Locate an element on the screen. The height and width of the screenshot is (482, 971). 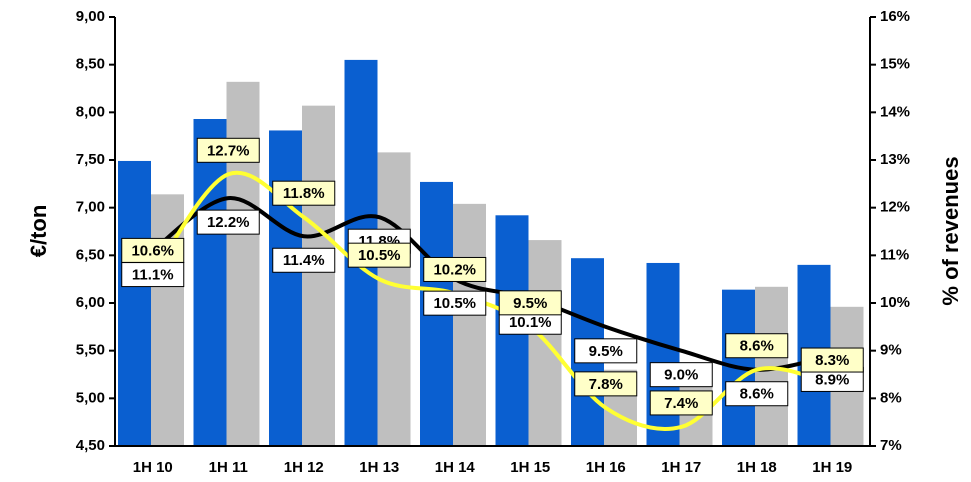
y-tick-label: 5,00 is located at coordinates (90, 397).